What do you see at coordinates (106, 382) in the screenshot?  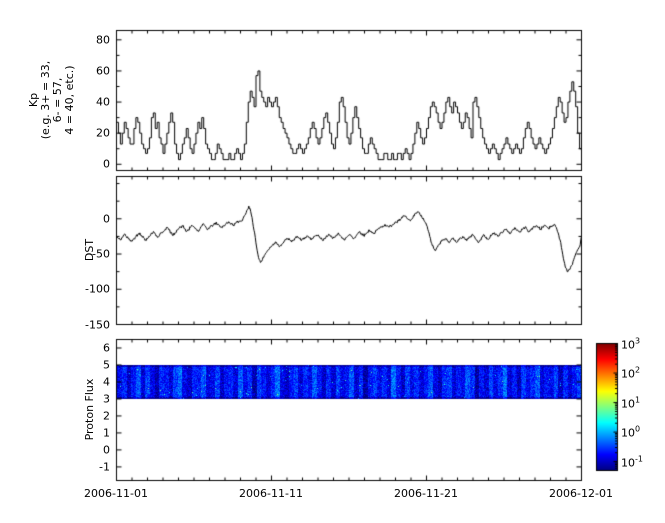 I see `y-tick-label: 4` at bounding box center [106, 382].